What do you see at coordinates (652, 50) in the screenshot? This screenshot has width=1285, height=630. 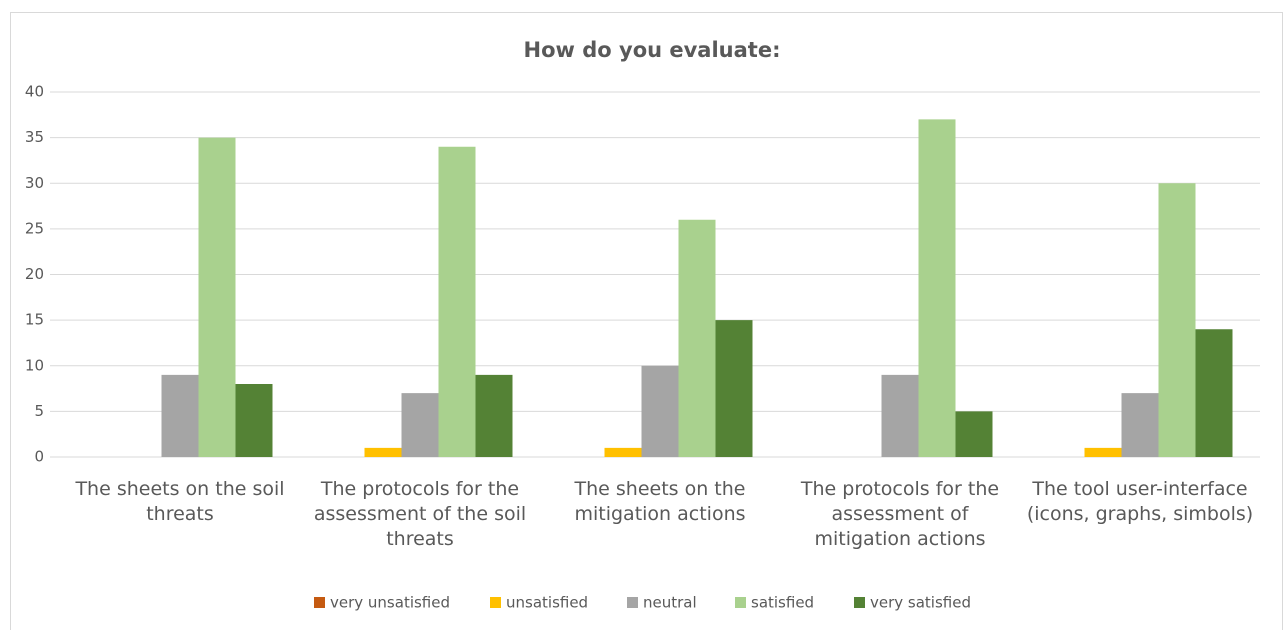 I see `chart-title: How do you evaluate:` at bounding box center [652, 50].